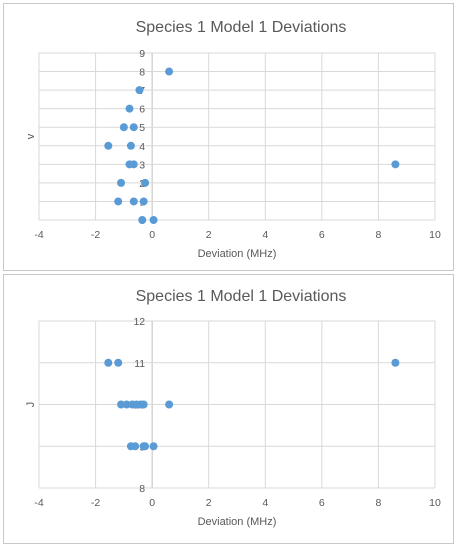 The height and width of the screenshot is (550, 458). I want to click on y-tick-label: 3, so click(142, 165).